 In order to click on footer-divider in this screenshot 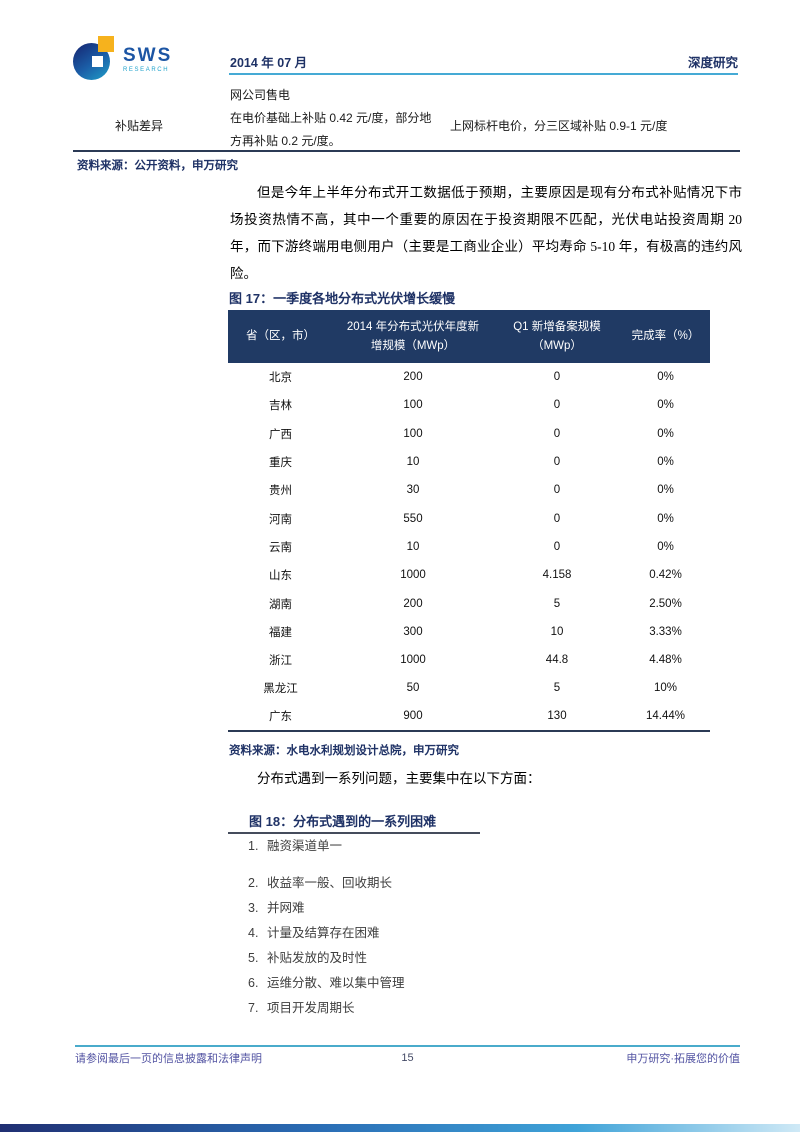, I will do `click(407, 1046)`.